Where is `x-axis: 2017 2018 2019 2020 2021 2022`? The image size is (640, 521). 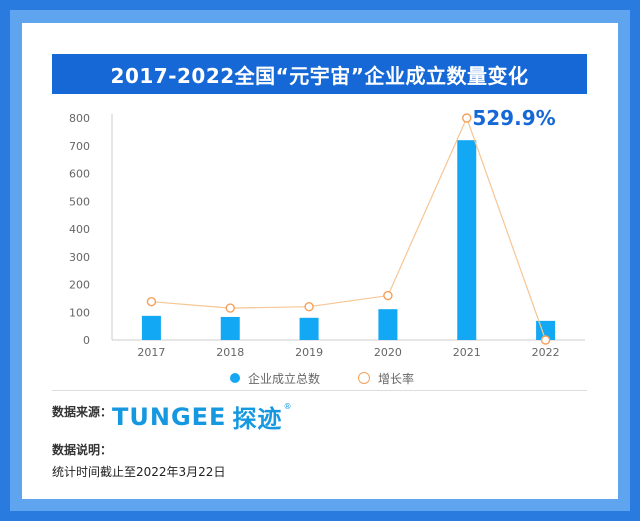
x-axis: 2017 2018 2019 2020 2021 2022 is located at coordinates (348, 352).